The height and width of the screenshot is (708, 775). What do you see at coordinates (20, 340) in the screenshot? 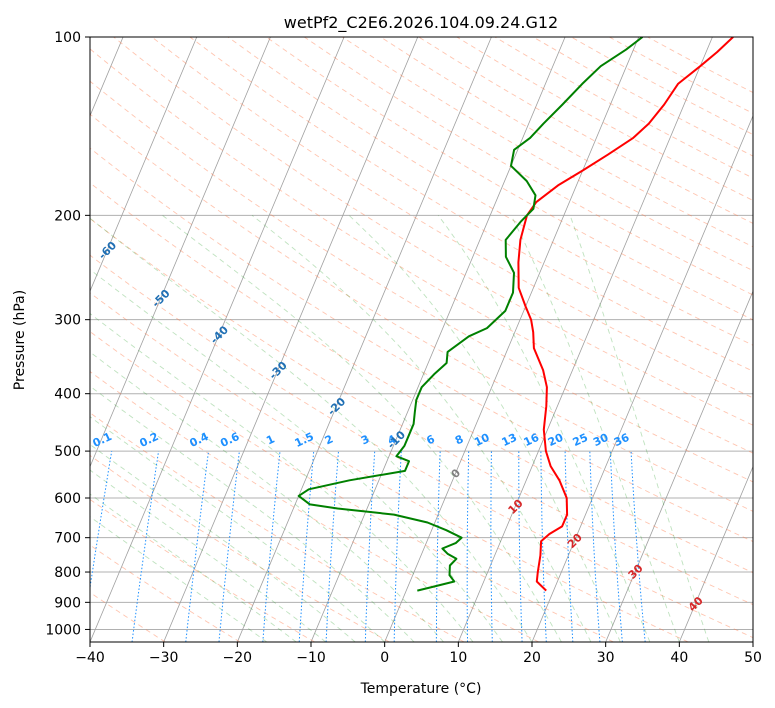
I see `y-axis-label: Pressure (hPa)` at bounding box center [20, 340].